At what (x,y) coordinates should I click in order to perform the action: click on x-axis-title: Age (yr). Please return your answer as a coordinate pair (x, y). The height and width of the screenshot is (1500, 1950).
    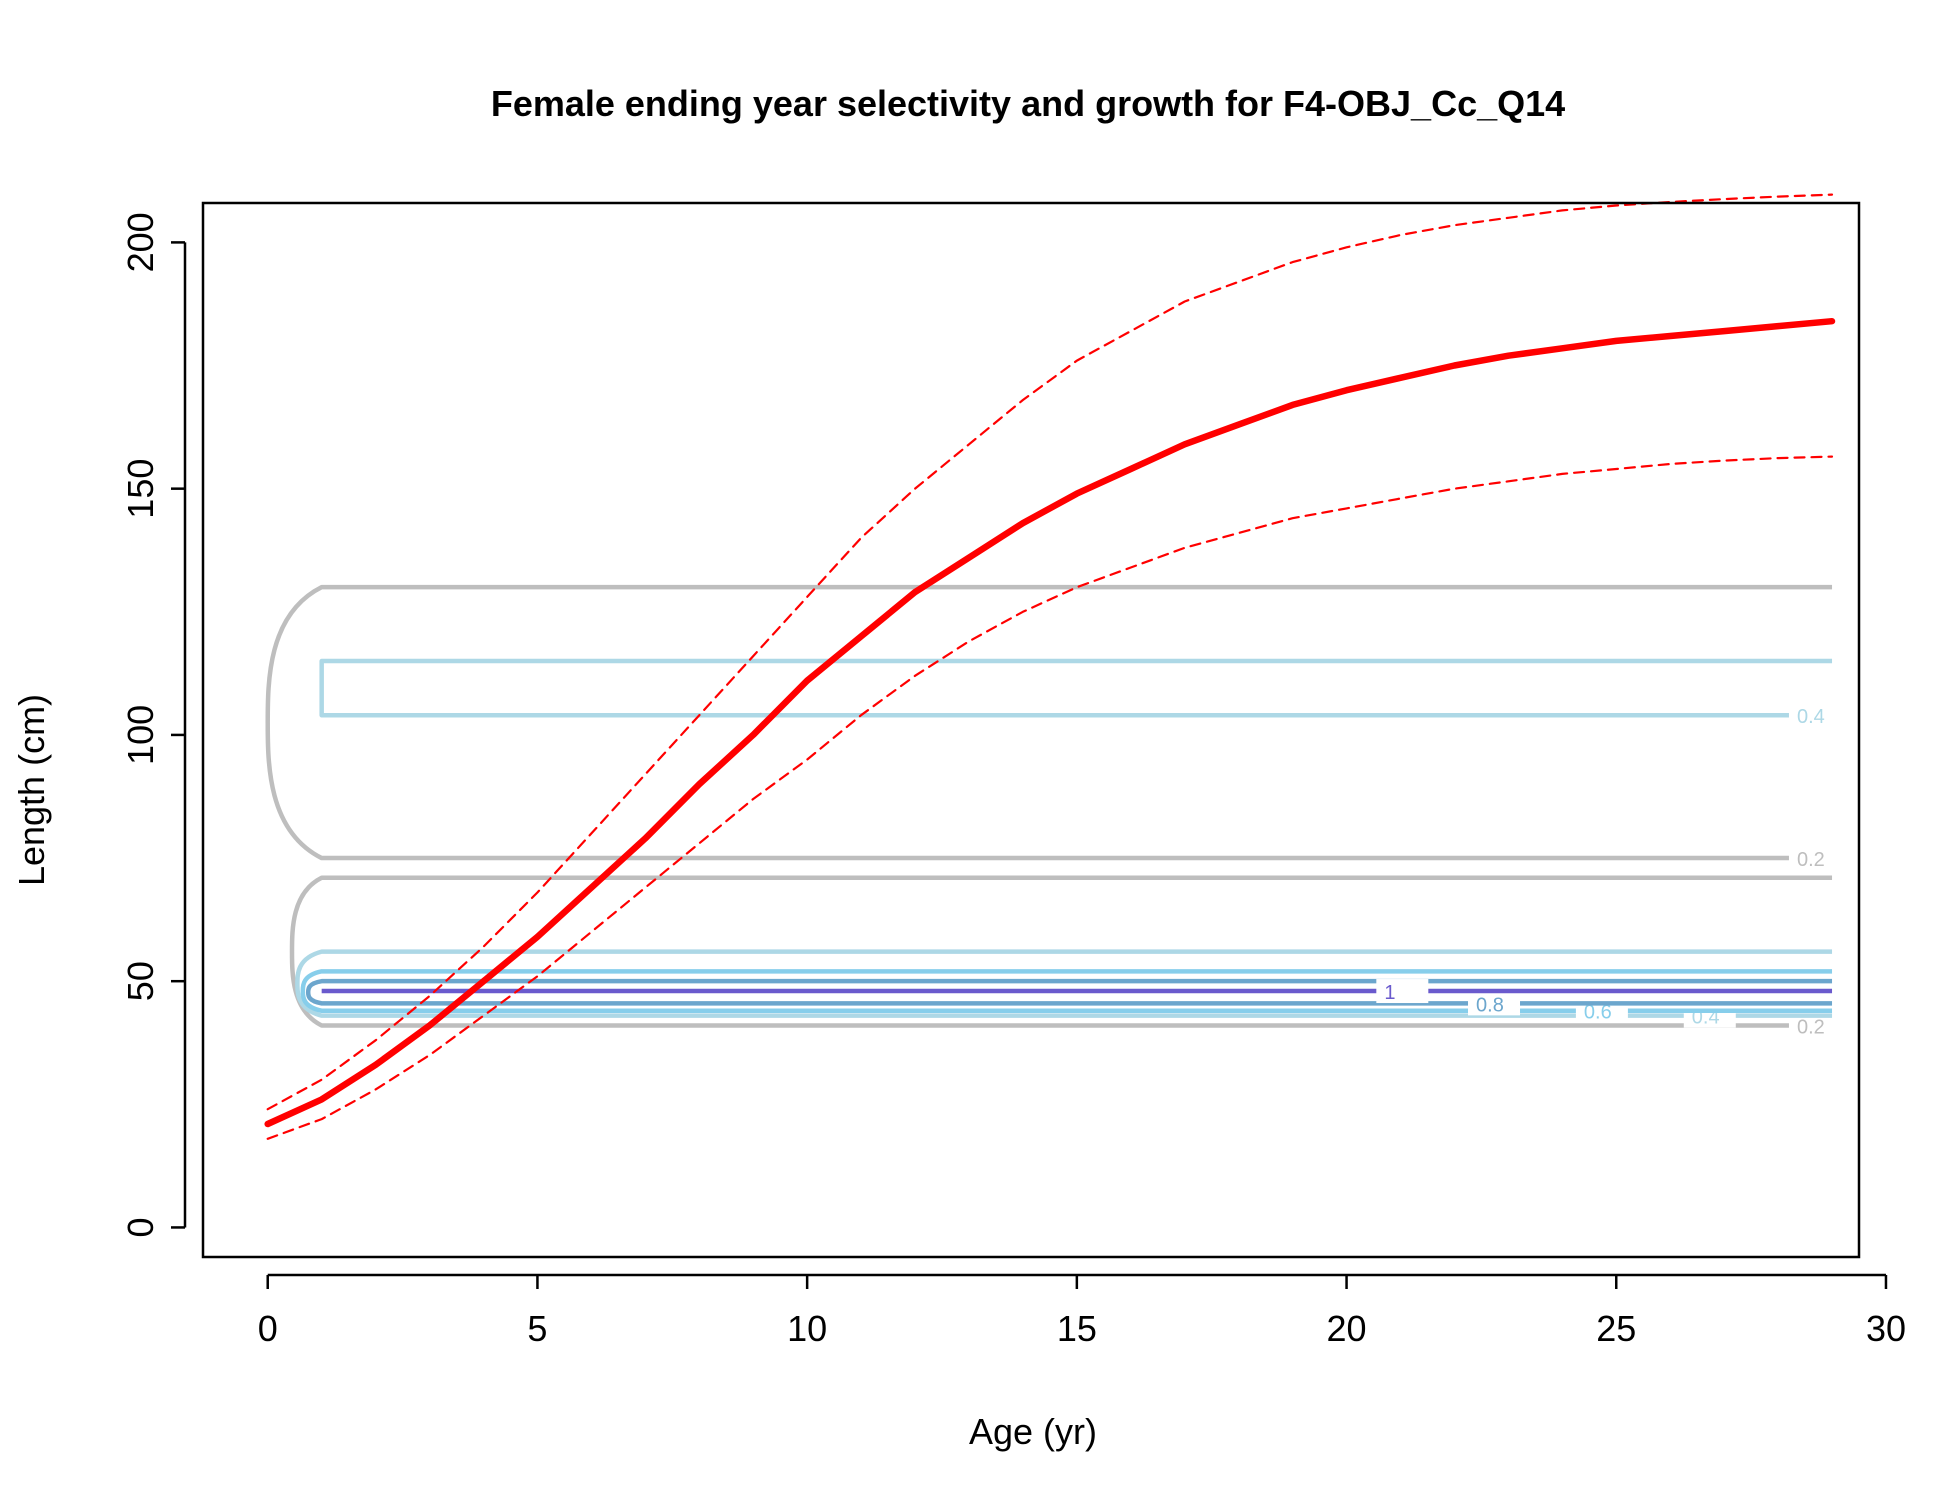
    Looking at the image, I should click on (1033, 1431).